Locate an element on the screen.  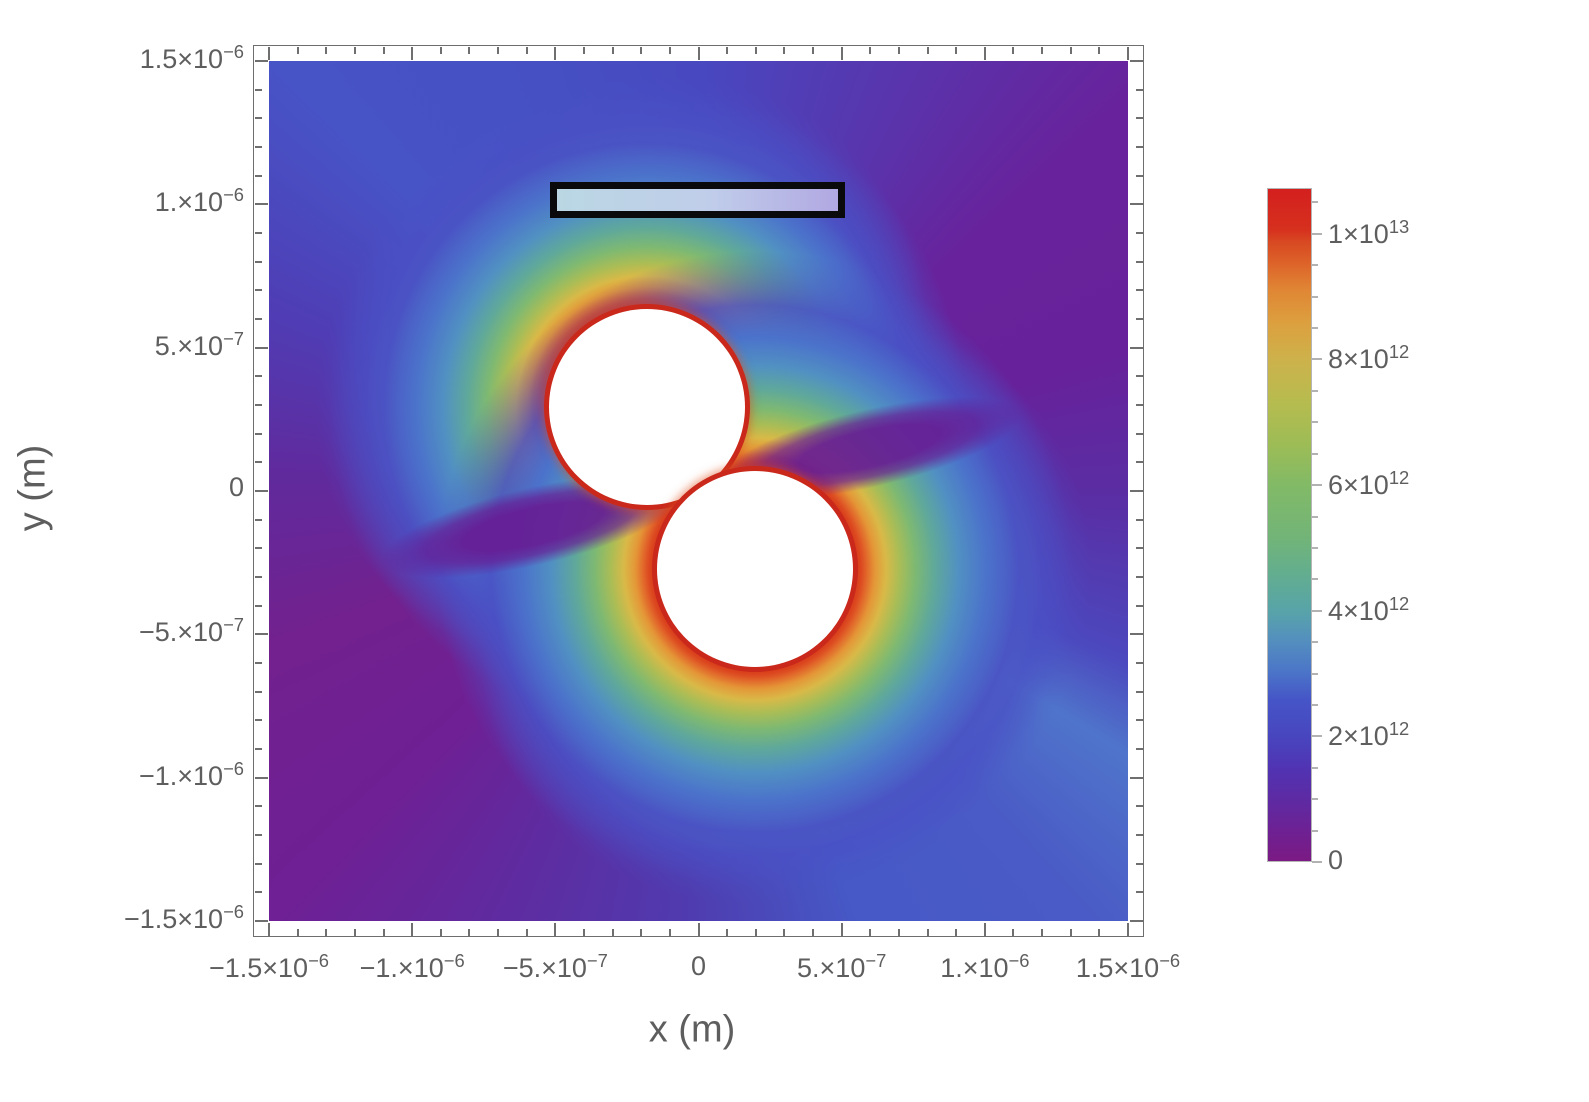
colorbar-gradient is located at coordinates (1289, 525).